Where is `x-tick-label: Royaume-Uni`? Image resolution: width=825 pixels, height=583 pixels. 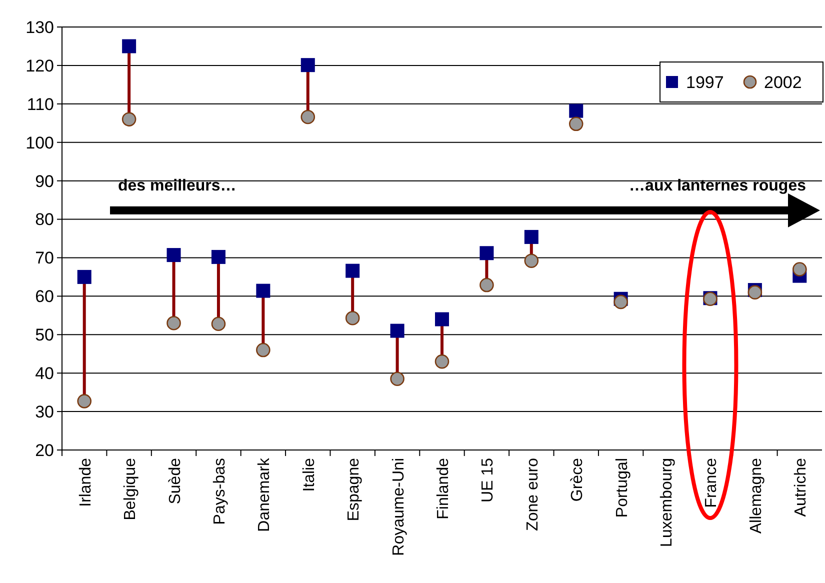 x-tick-label: Royaume-Uni is located at coordinates (399, 507).